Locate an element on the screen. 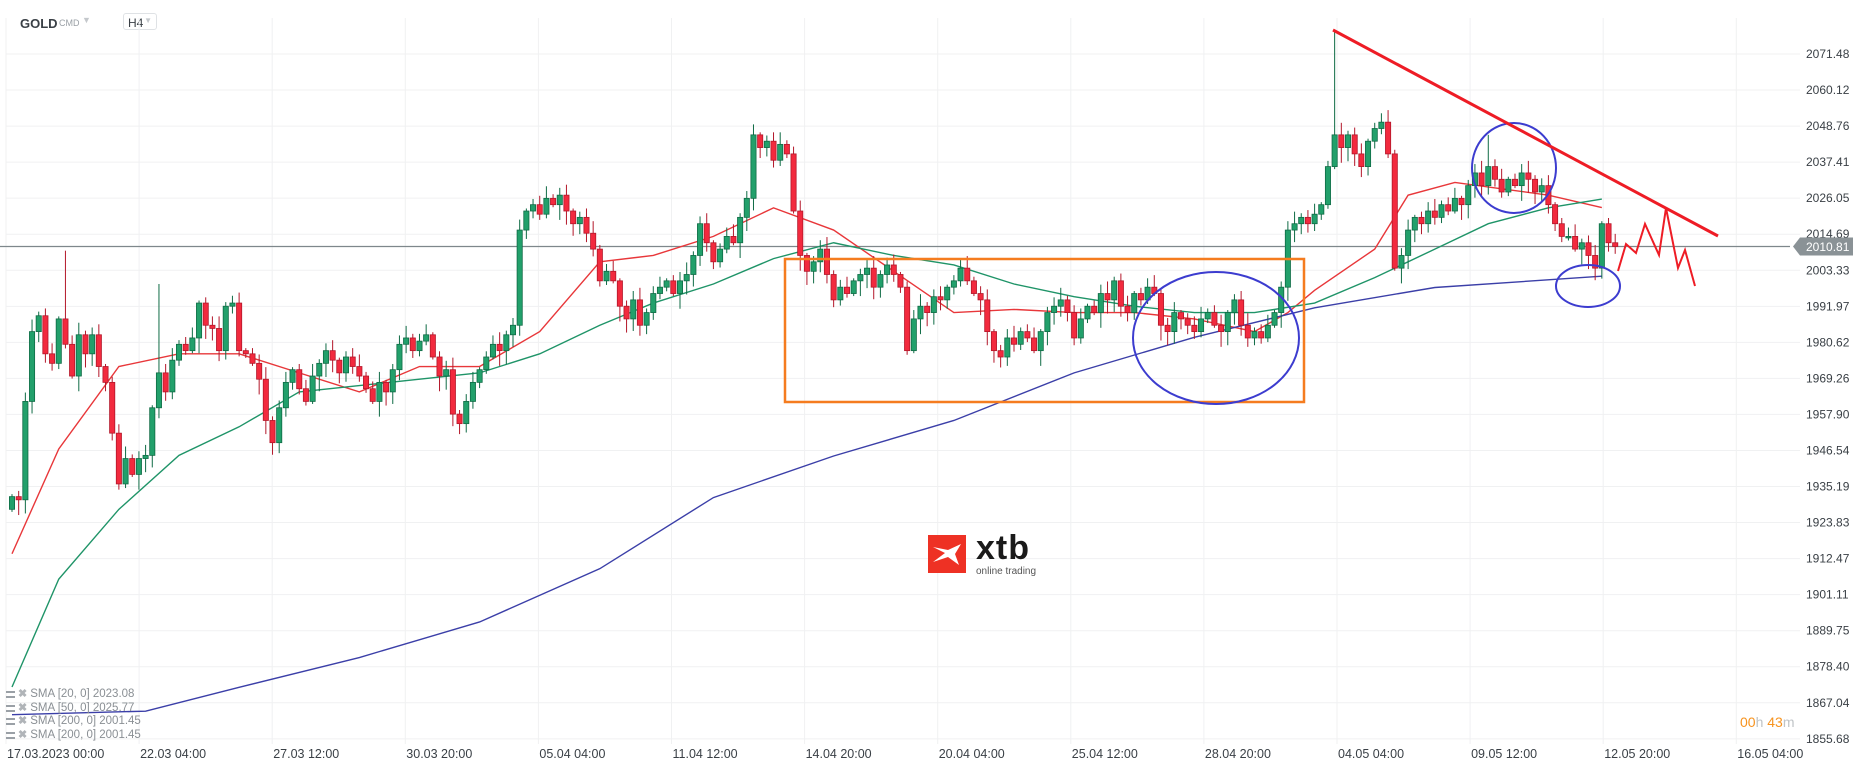  legend-item-sma200-b: ✖ SMA [200, 0] 2001.45 is located at coordinates (73, 736).